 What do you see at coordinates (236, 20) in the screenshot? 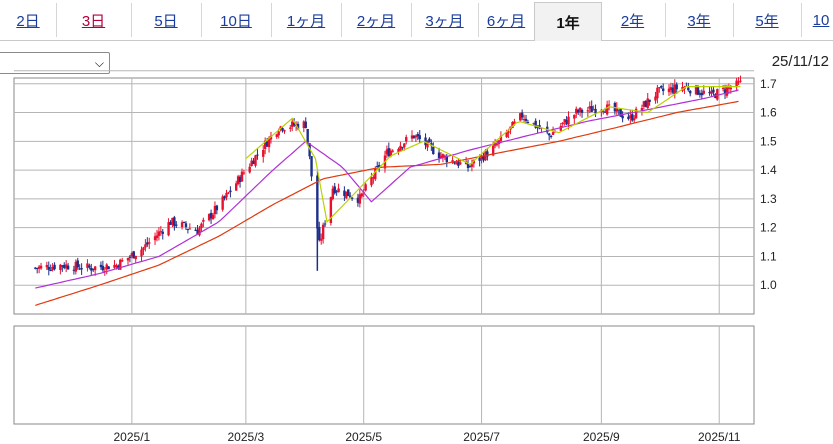
I see `tab-3: 10日` at bounding box center [236, 20].